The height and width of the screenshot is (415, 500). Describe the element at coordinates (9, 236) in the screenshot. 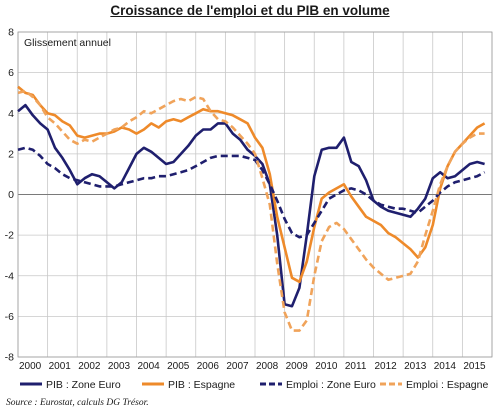

I see `y-tick-label: -2` at that location.